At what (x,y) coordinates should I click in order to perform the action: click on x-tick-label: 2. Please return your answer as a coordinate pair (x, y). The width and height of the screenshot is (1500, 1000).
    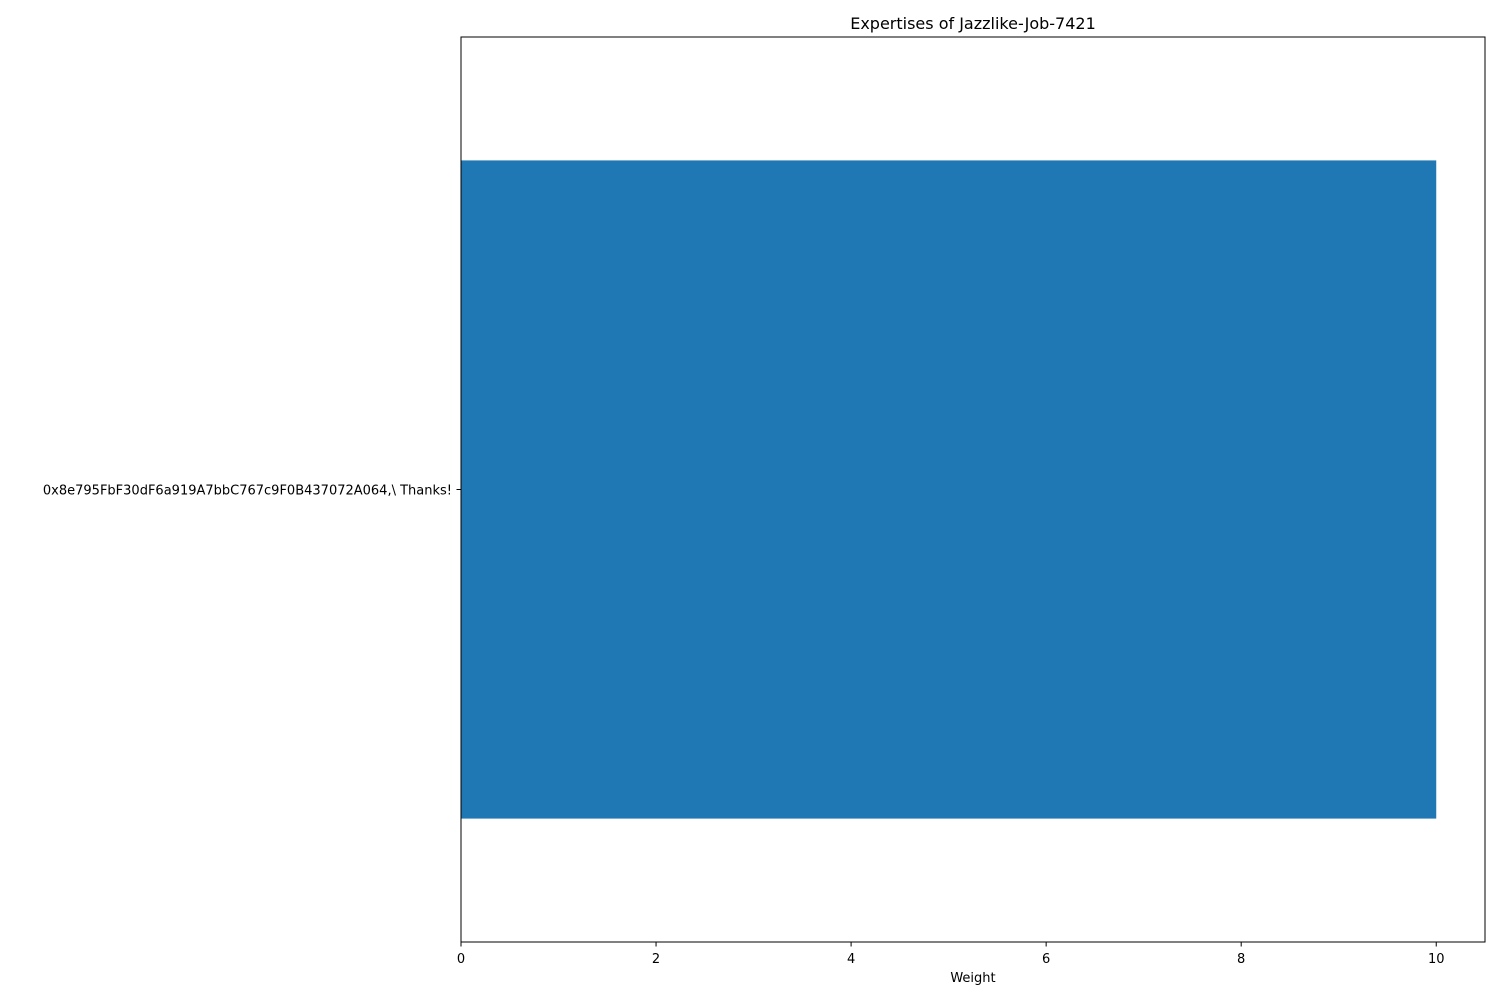
    Looking at the image, I should click on (656, 959).